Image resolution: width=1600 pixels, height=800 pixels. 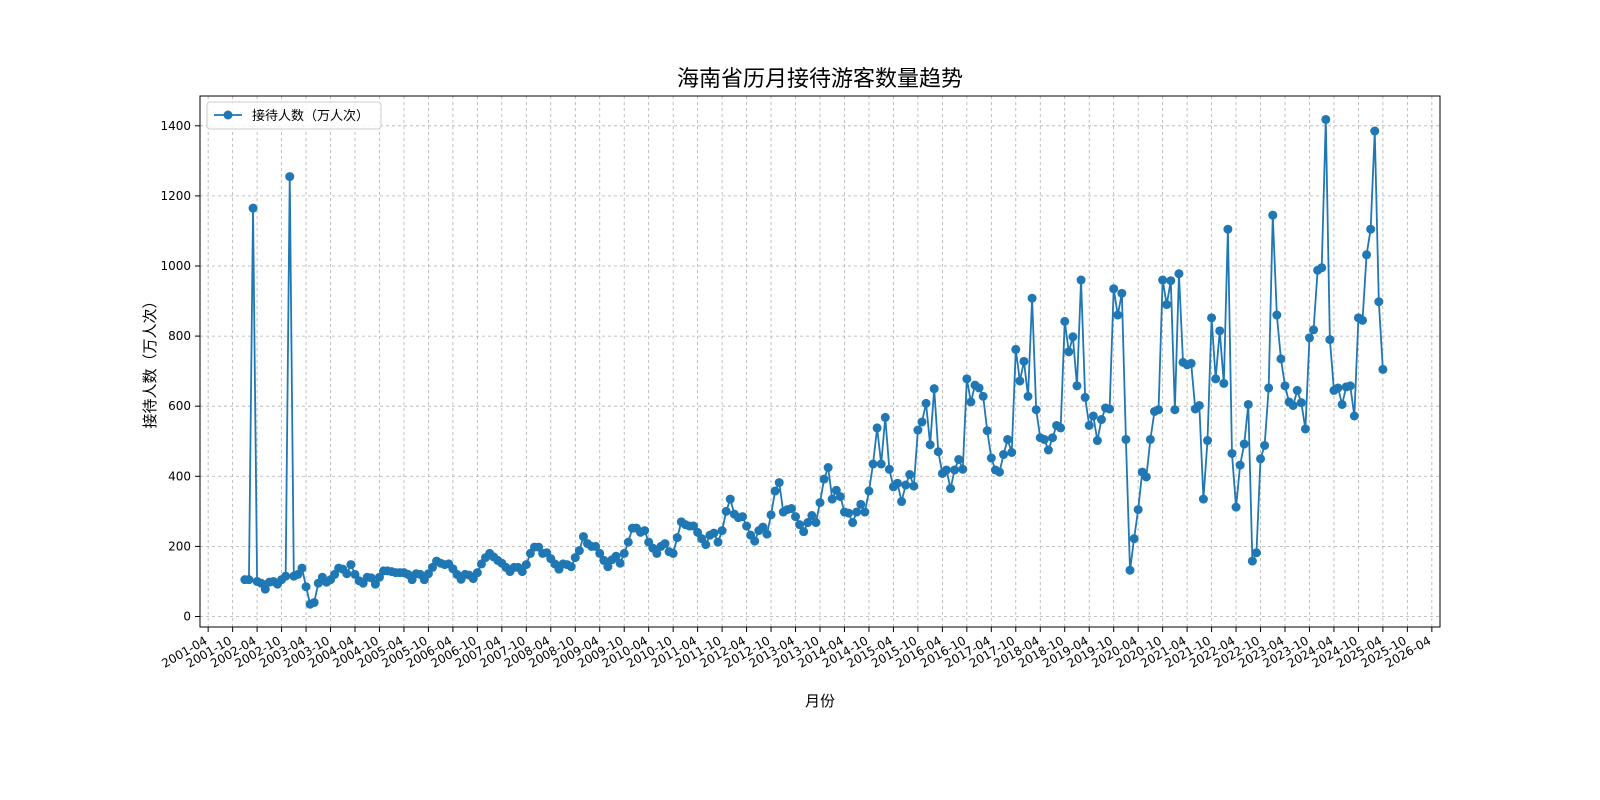 What do you see at coordinates (179, 476) in the screenshot?
I see `y-tick-label: 400` at bounding box center [179, 476].